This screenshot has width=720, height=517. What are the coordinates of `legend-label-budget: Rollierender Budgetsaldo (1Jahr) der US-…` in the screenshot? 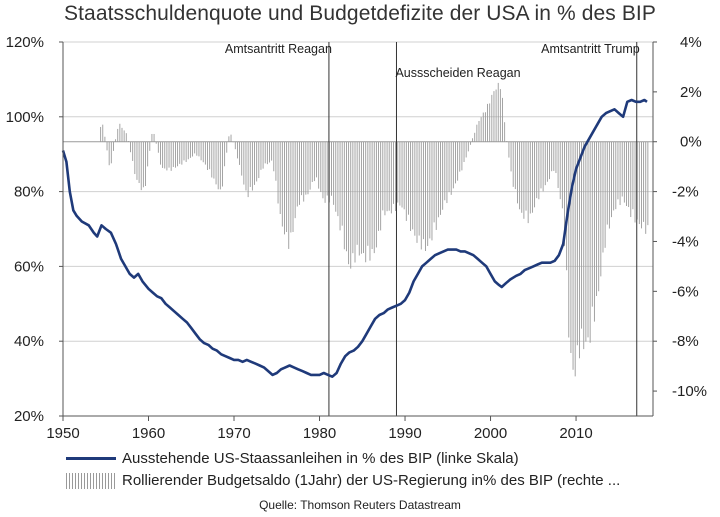 It's located at (371, 480).